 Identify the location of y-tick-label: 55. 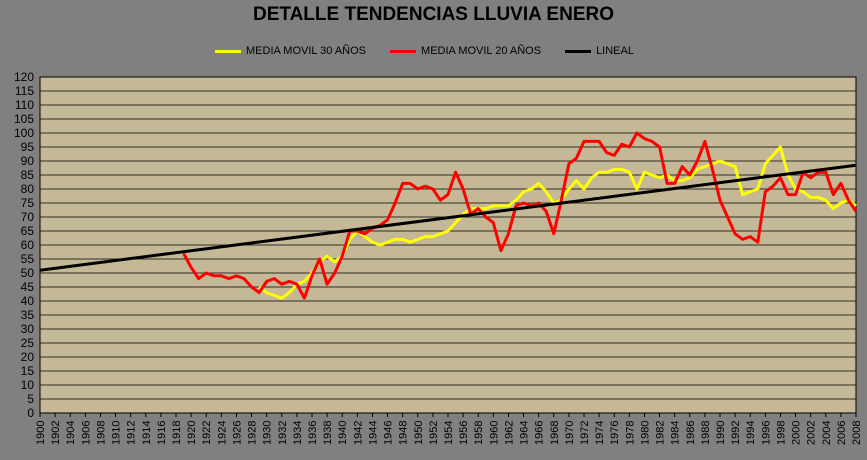
(28, 259).